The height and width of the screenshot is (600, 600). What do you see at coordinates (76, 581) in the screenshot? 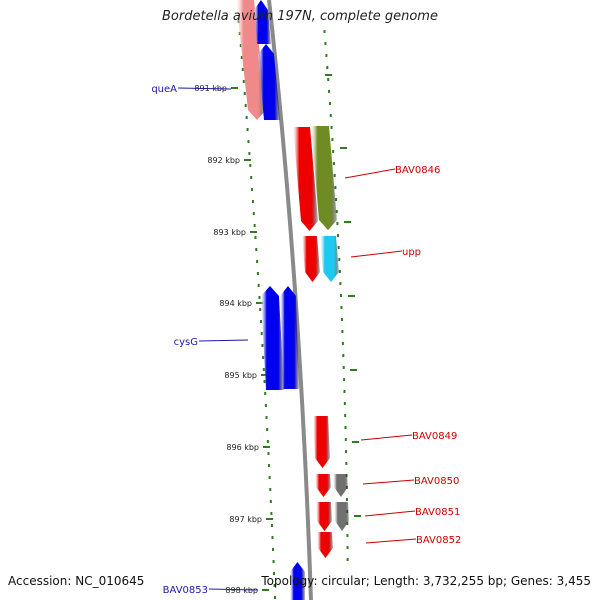
I see `accession-text: Accession: NC_010645` at bounding box center [76, 581].